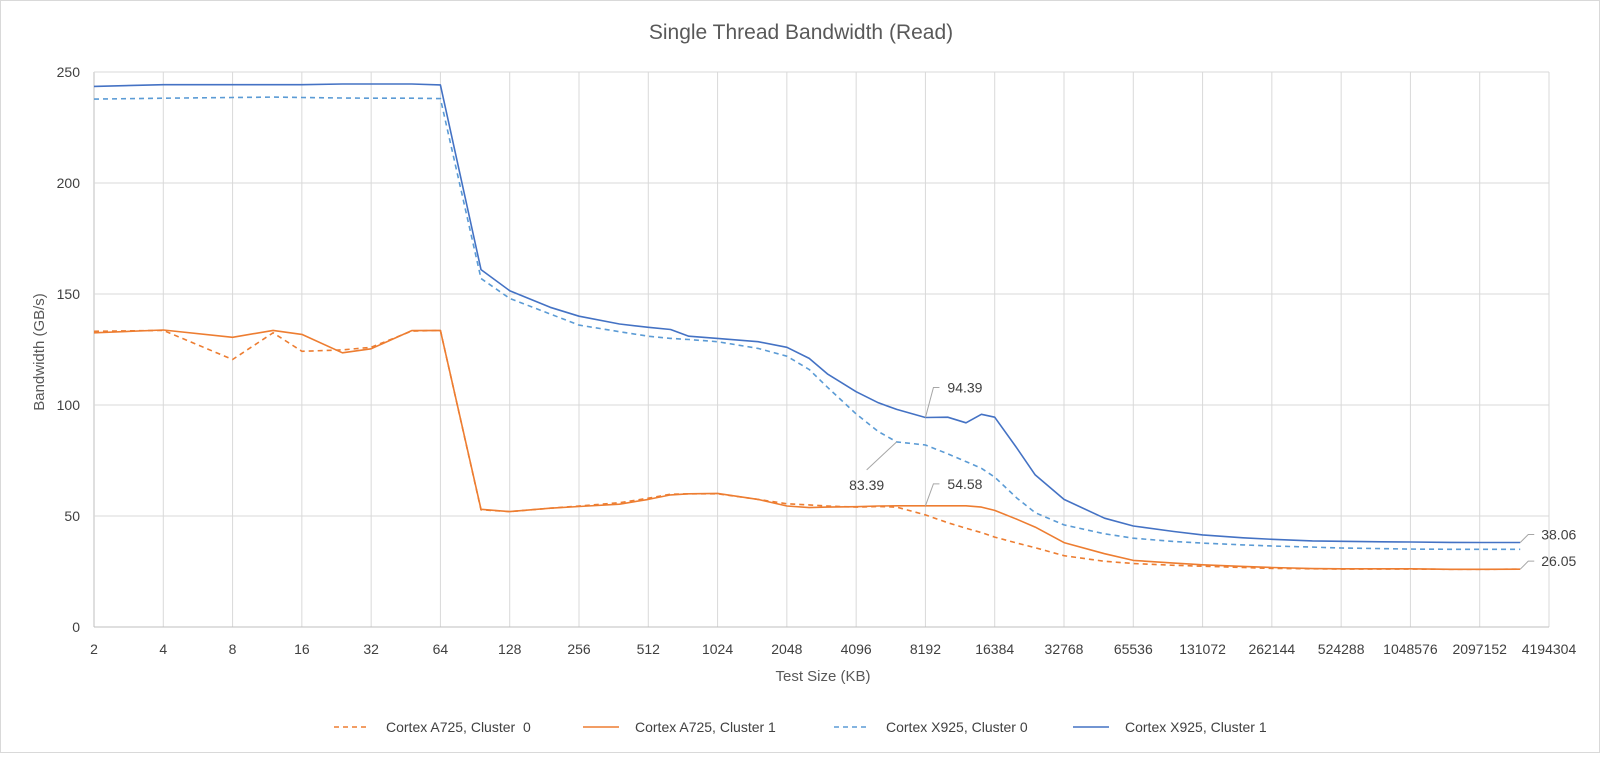 This screenshot has width=1600, height=757. What do you see at coordinates (69, 405) in the screenshot?
I see `y-tick-label: 100` at bounding box center [69, 405].